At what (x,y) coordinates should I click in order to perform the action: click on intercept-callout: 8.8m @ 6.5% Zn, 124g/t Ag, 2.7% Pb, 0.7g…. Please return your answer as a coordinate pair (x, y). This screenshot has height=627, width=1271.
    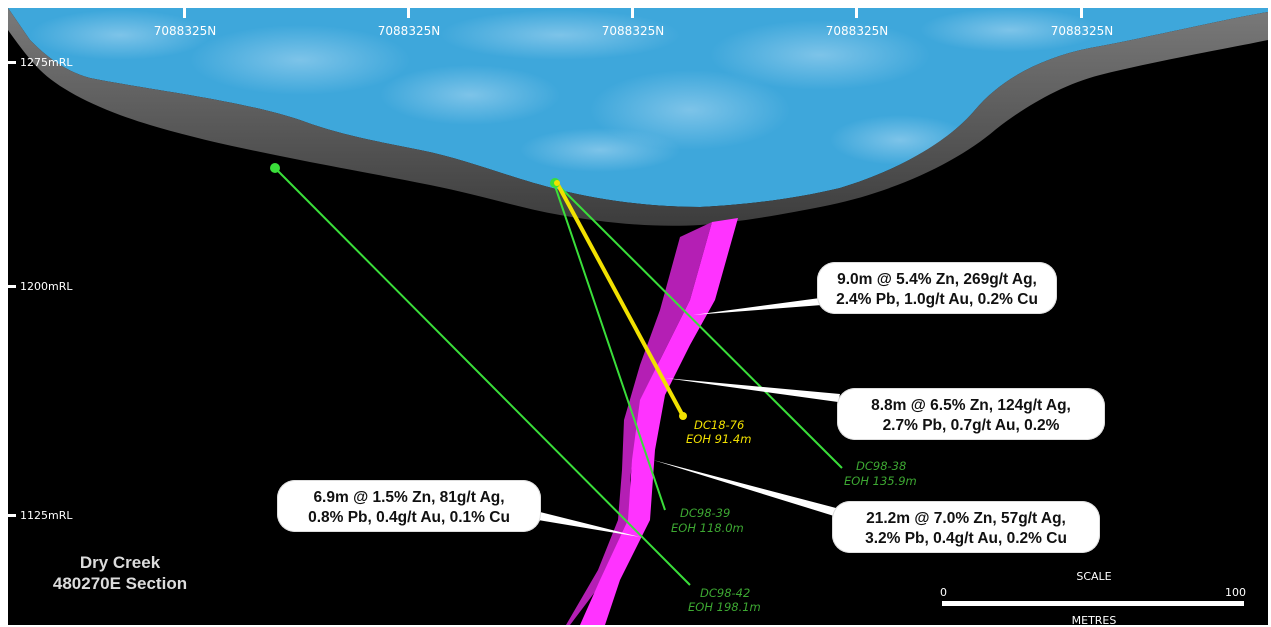
    Looking at the image, I should click on (971, 414).